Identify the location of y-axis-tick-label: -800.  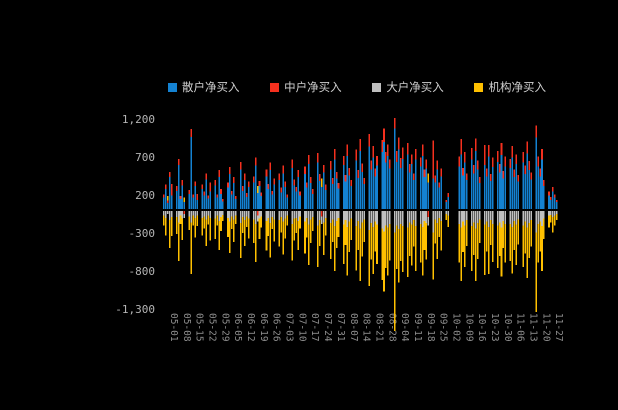
(142, 271).